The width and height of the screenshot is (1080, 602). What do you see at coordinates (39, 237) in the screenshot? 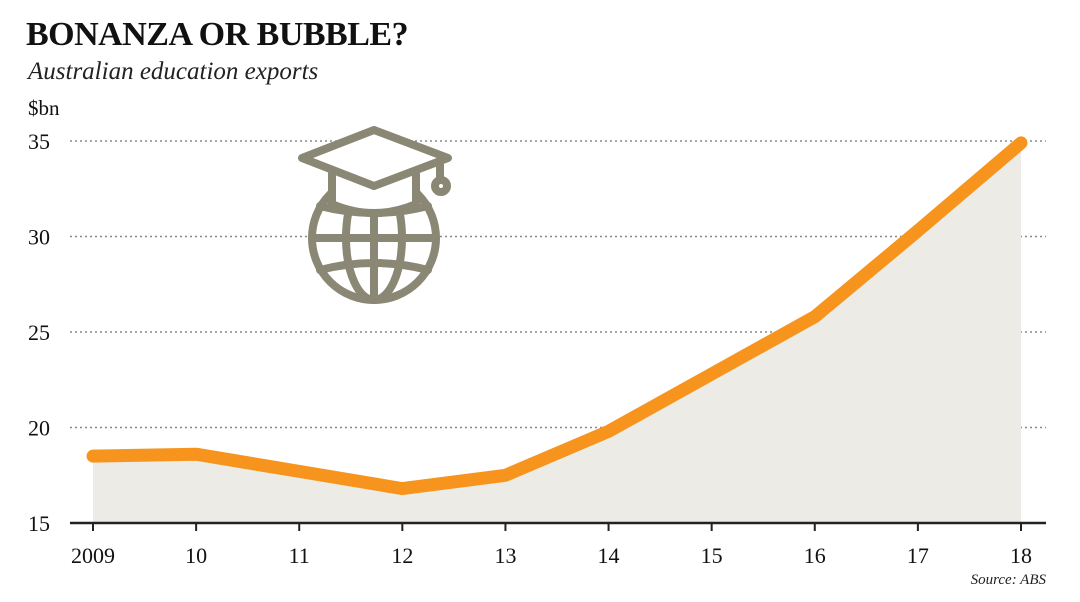
I see `y-tick-label: 30` at bounding box center [39, 237].